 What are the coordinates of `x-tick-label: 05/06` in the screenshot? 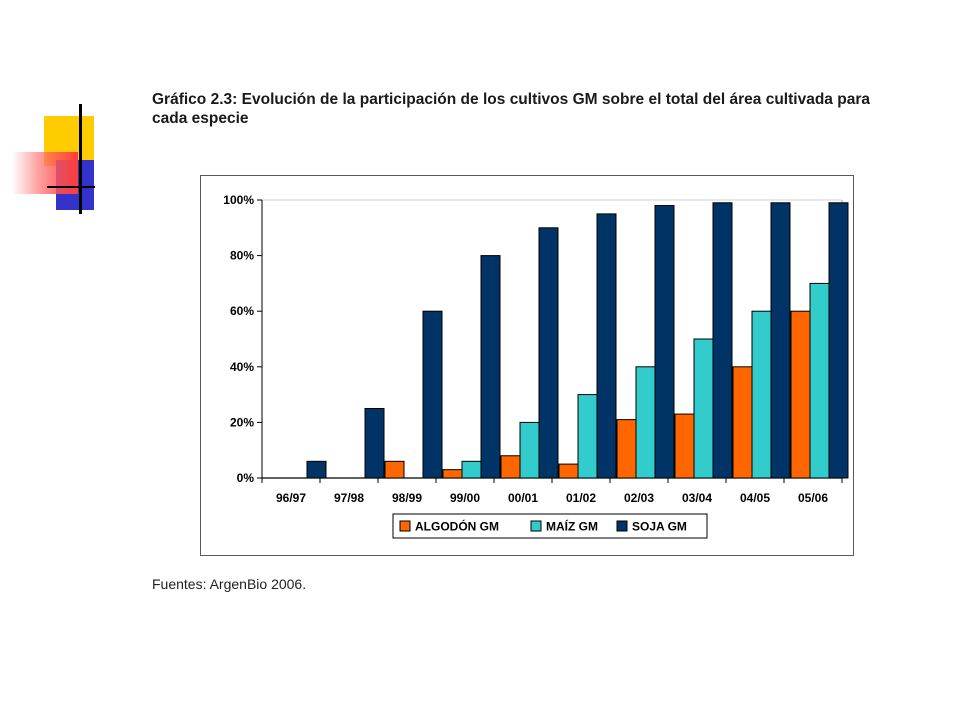 It's located at (813, 498).